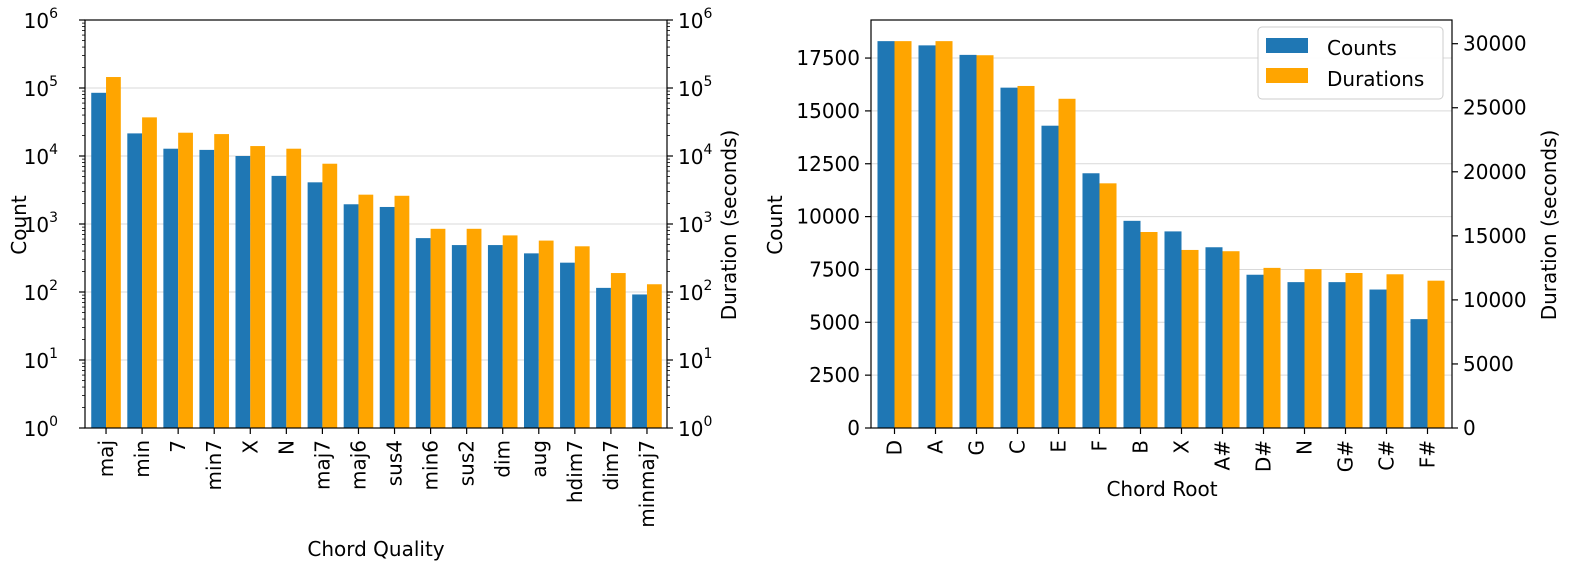  What do you see at coordinates (1223, 455) in the screenshot?
I see `x-tick-label-a-sharp: A#` at bounding box center [1223, 455].